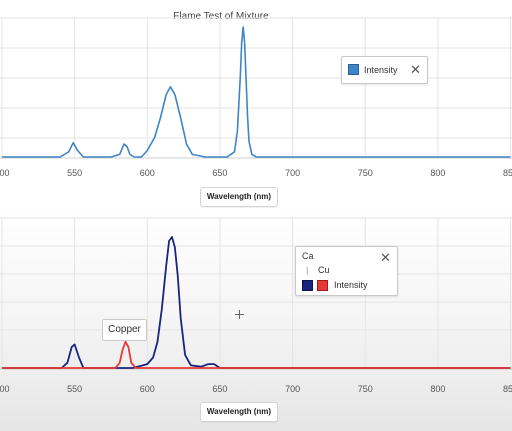  Describe the element at coordinates (308, 256) in the screenshot. I see `legend-group-label-ca: Ca` at that location.